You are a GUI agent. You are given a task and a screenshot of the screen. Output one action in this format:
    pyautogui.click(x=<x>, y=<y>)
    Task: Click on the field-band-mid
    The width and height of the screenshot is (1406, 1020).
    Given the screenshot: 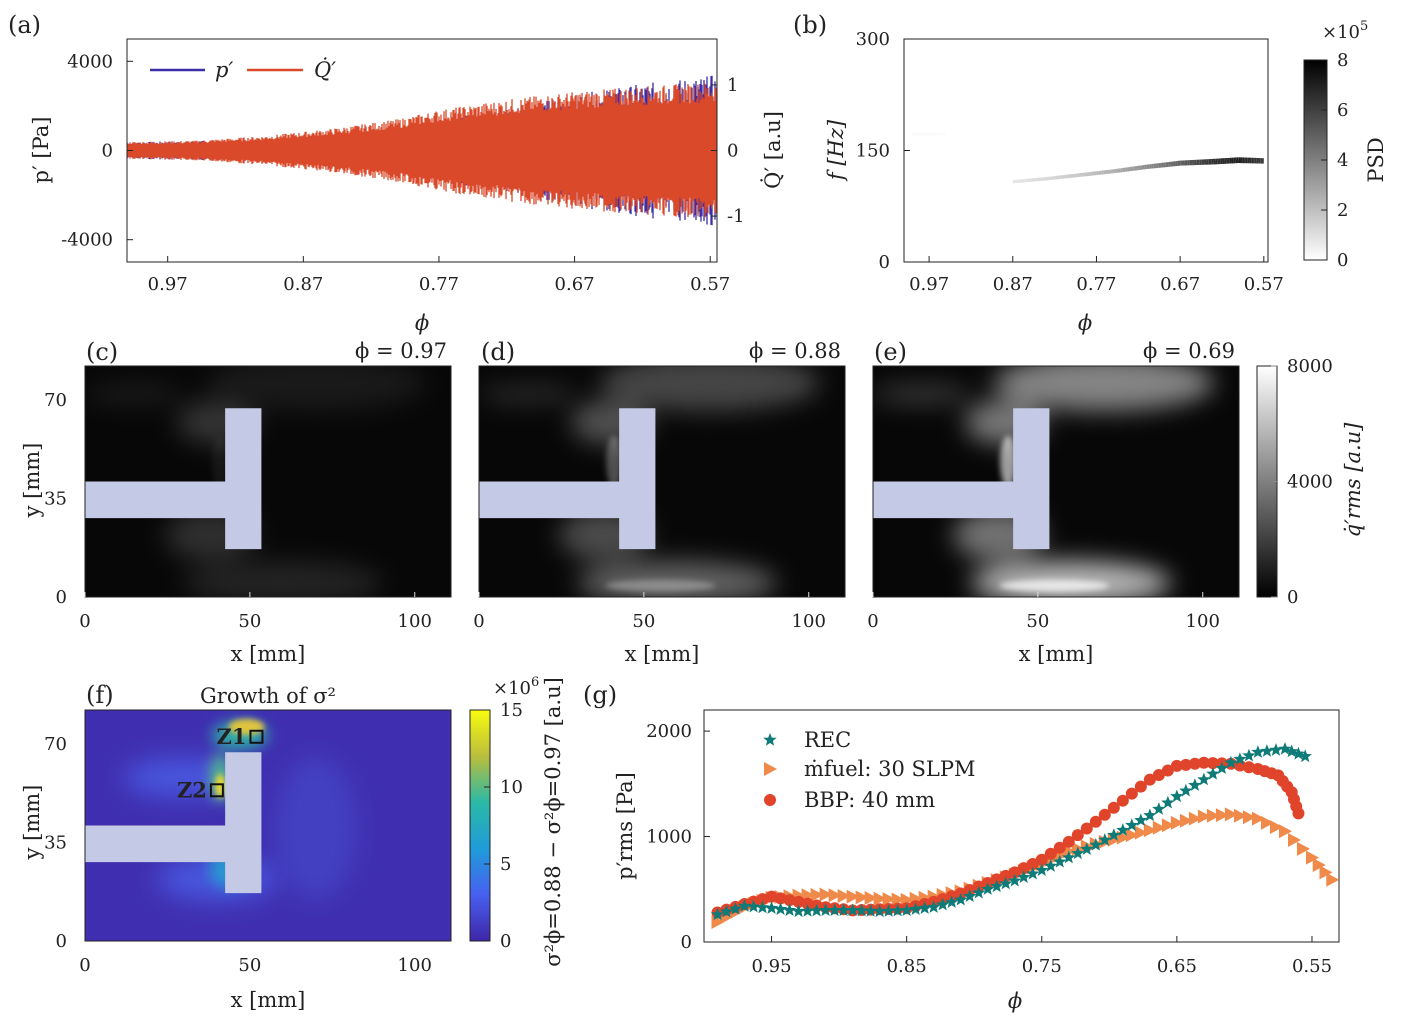 What is the action you would take?
    pyautogui.click(x=315, y=828)
    